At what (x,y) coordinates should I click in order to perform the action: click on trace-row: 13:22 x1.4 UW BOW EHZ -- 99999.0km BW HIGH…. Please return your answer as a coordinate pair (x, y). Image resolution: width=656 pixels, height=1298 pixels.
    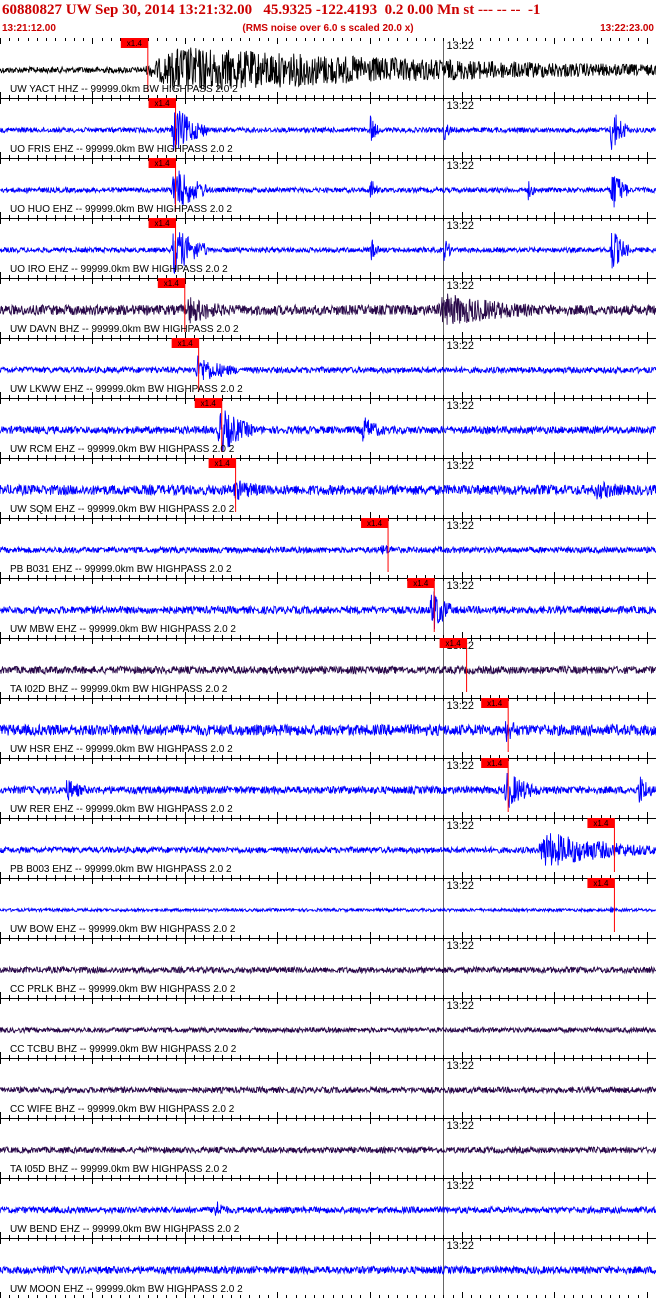
    Looking at the image, I should click on (328, 908).